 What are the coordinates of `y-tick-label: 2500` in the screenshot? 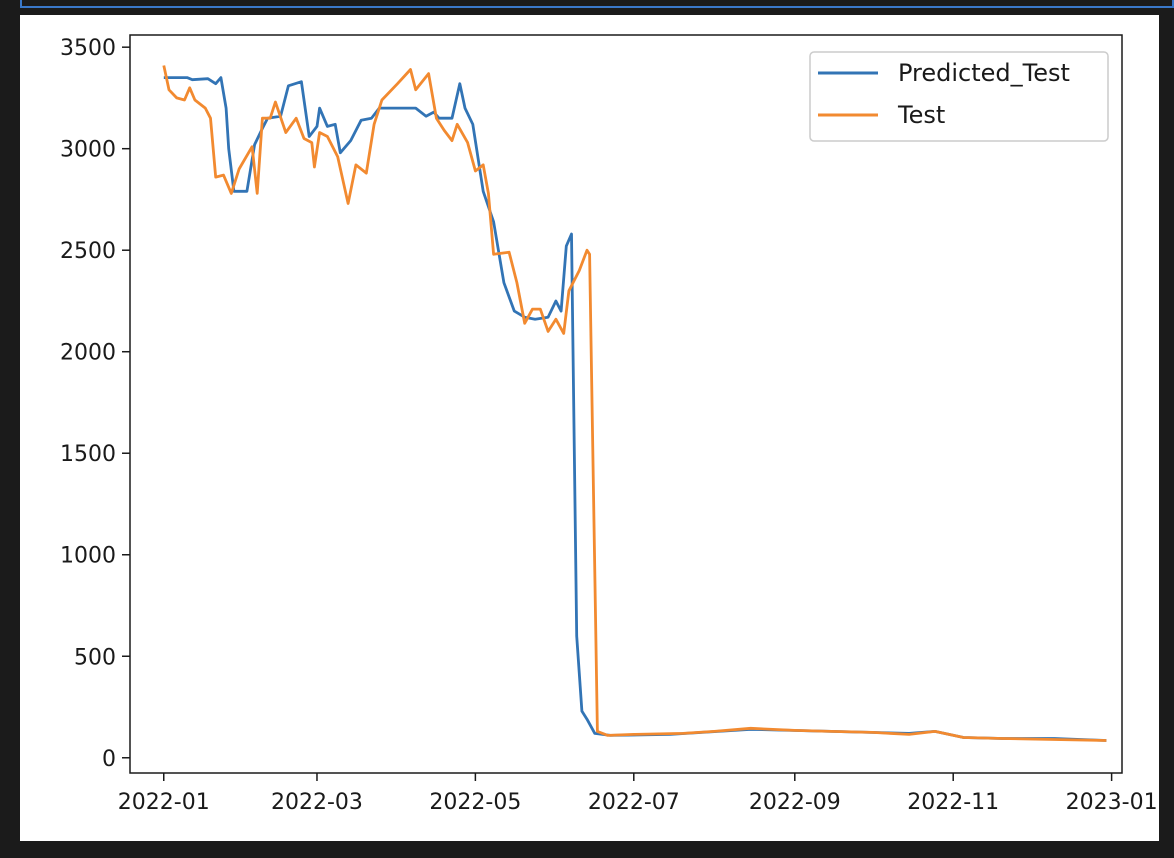 It's located at (88, 251).